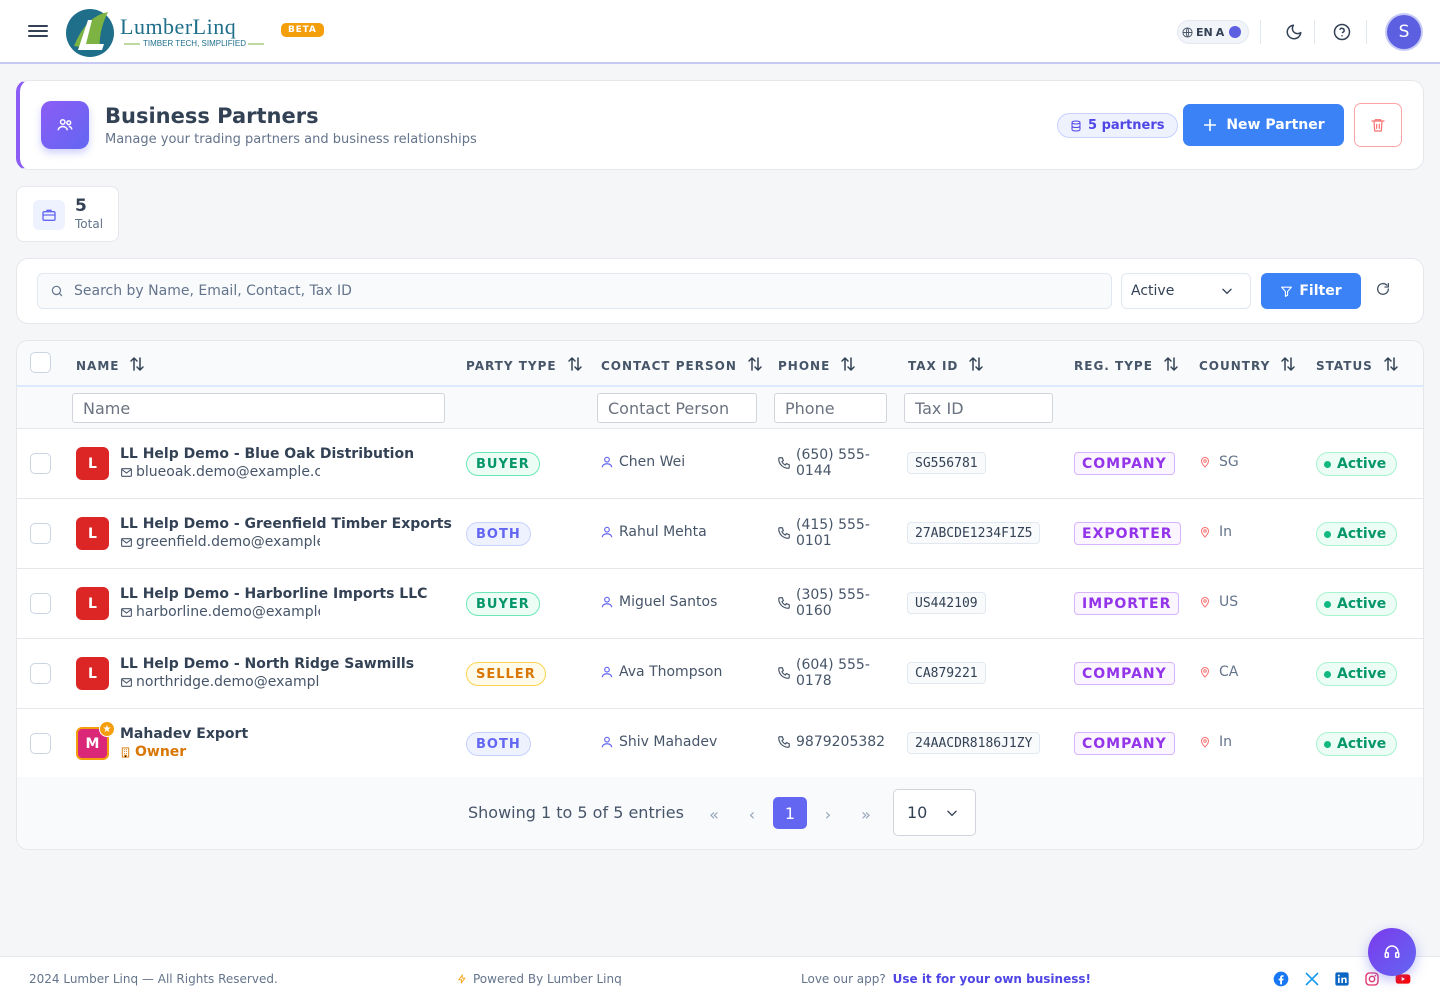 The image size is (1440, 1000). Describe the element at coordinates (1311, 291) in the screenshot. I see `filter-button: Filter` at that location.